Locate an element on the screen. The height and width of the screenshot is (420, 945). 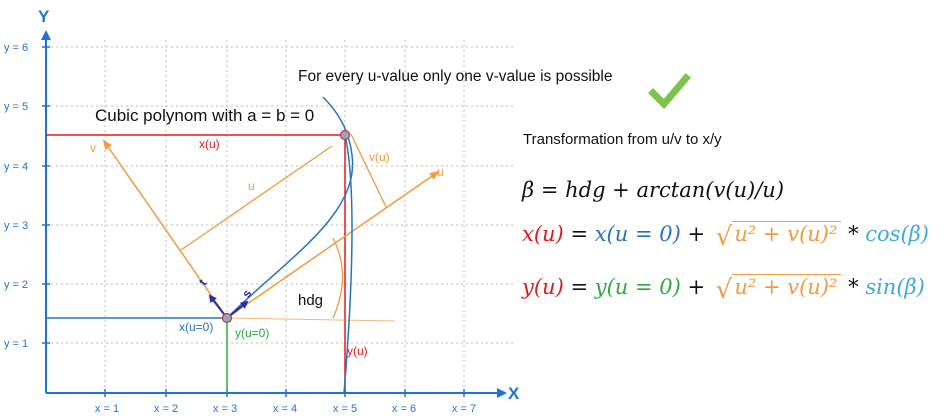
beta-equation-lhs: β is located at coordinates (528, 190).